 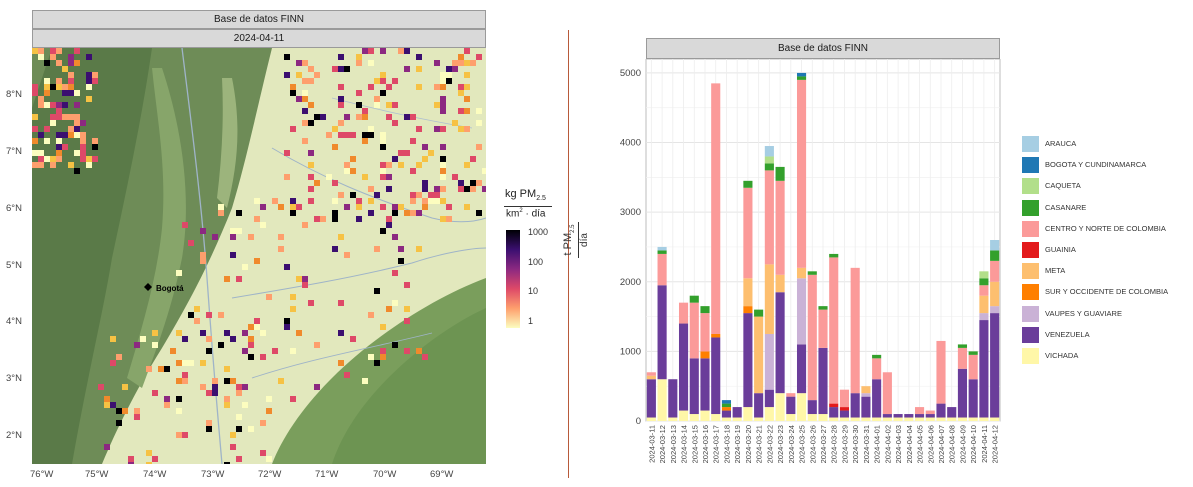 What do you see at coordinates (1062, 355) in the screenshot?
I see `legend-label: VICHADA` at bounding box center [1062, 355].